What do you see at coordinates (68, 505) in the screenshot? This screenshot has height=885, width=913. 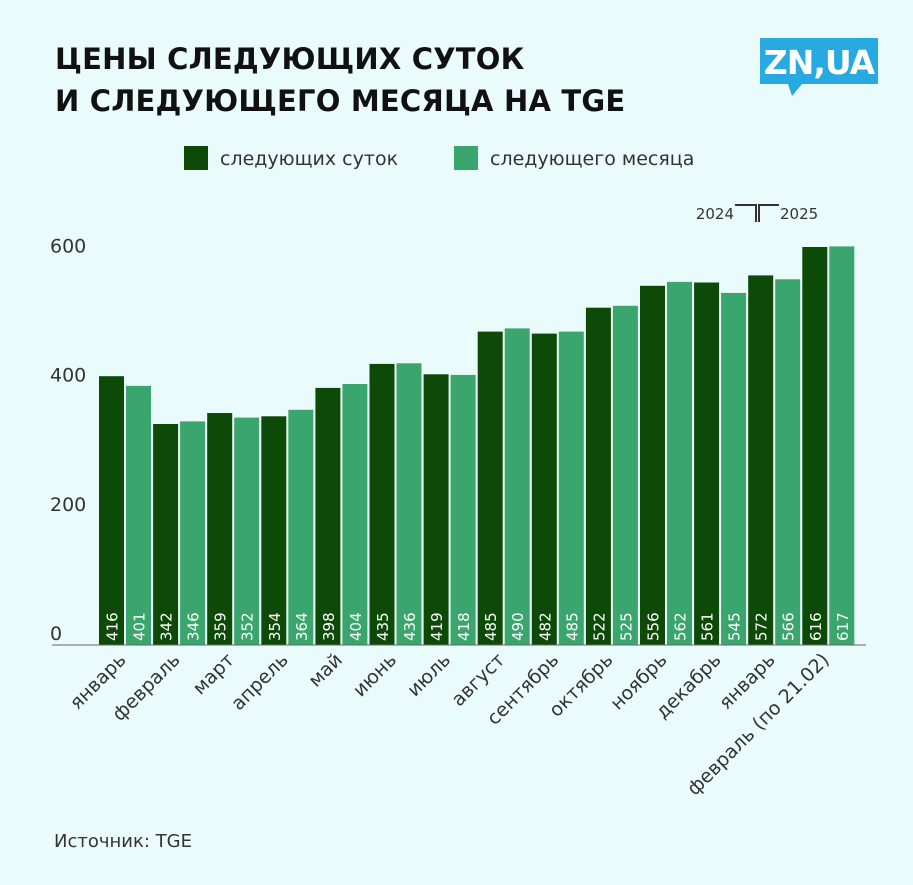 I see `y-tick-label: 200` at bounding box center [68, 505].